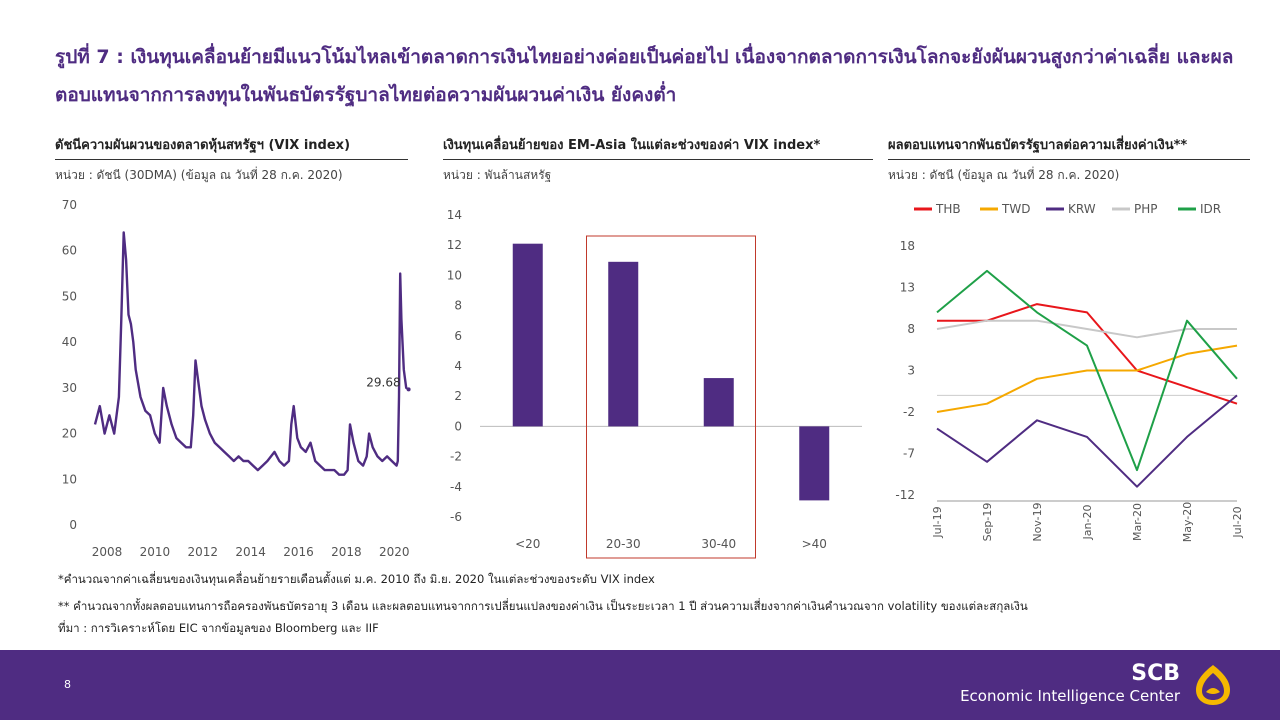 The height and width of the screenshot is (720, 1280). I want to click on x-tick-label: Jul-20, so click(1237, 522).